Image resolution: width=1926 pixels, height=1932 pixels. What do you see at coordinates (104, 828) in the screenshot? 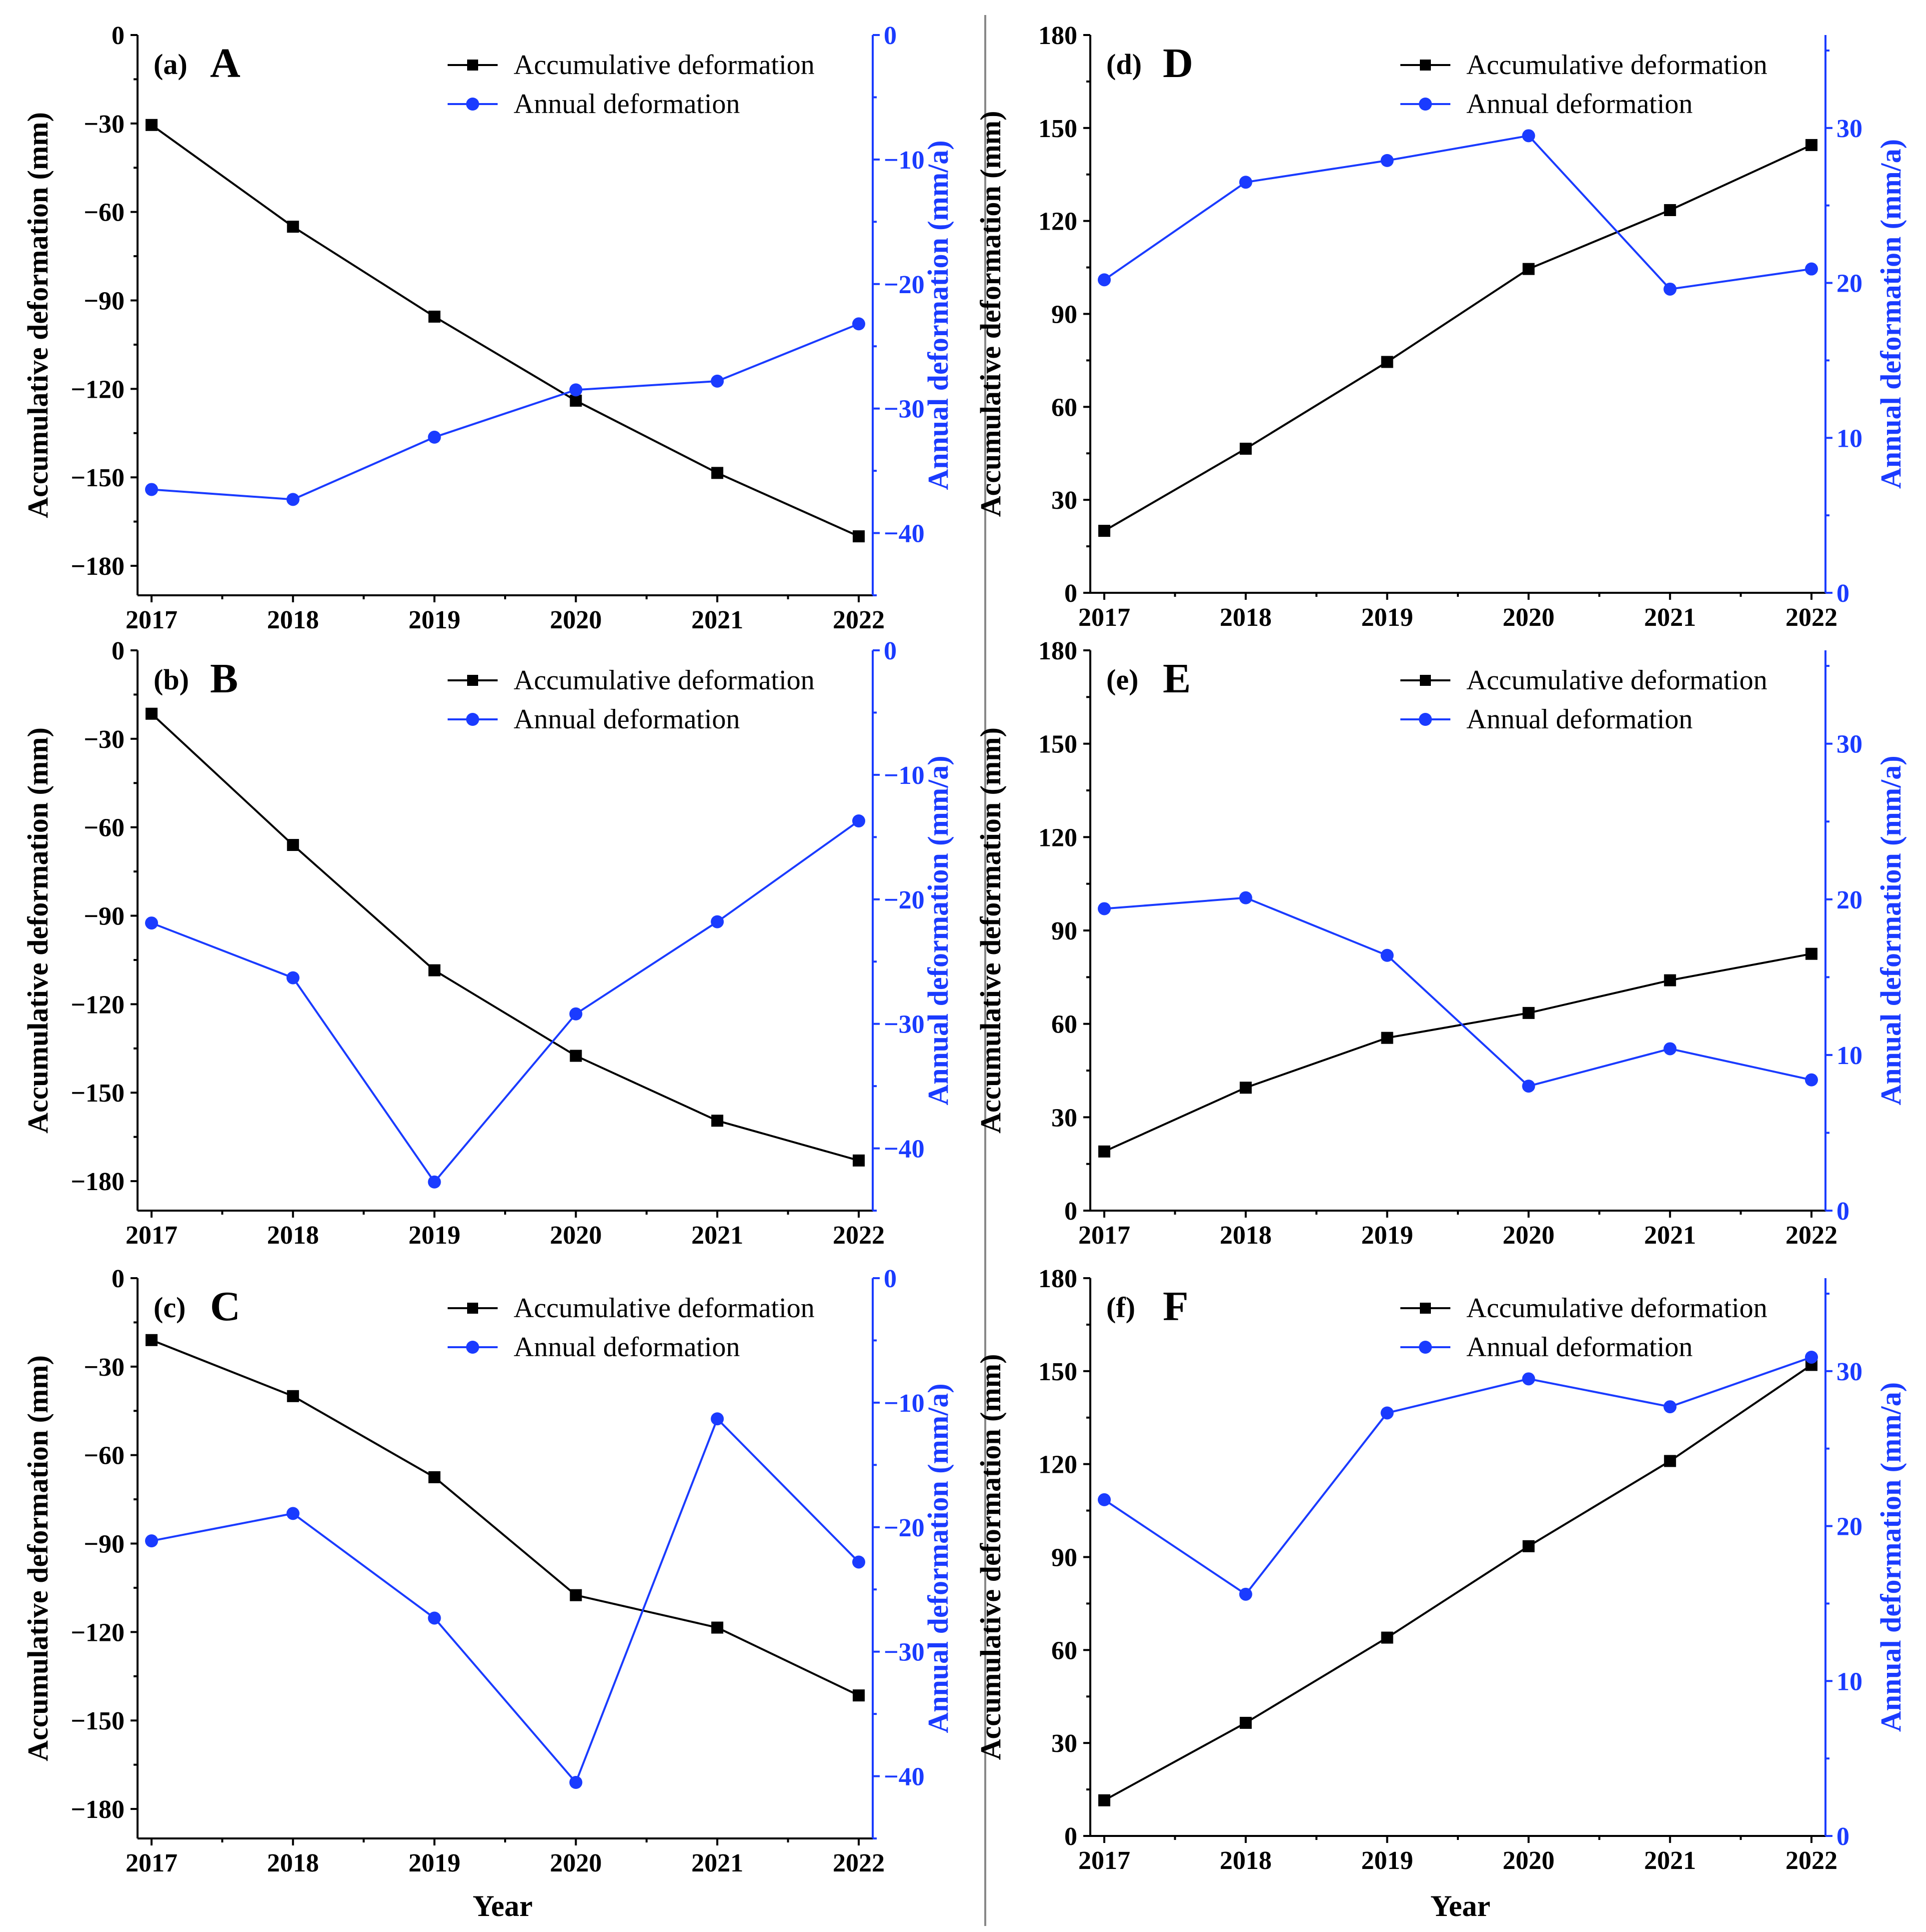
I see `left-tick-label: −60` at bounding box center [104, 828].